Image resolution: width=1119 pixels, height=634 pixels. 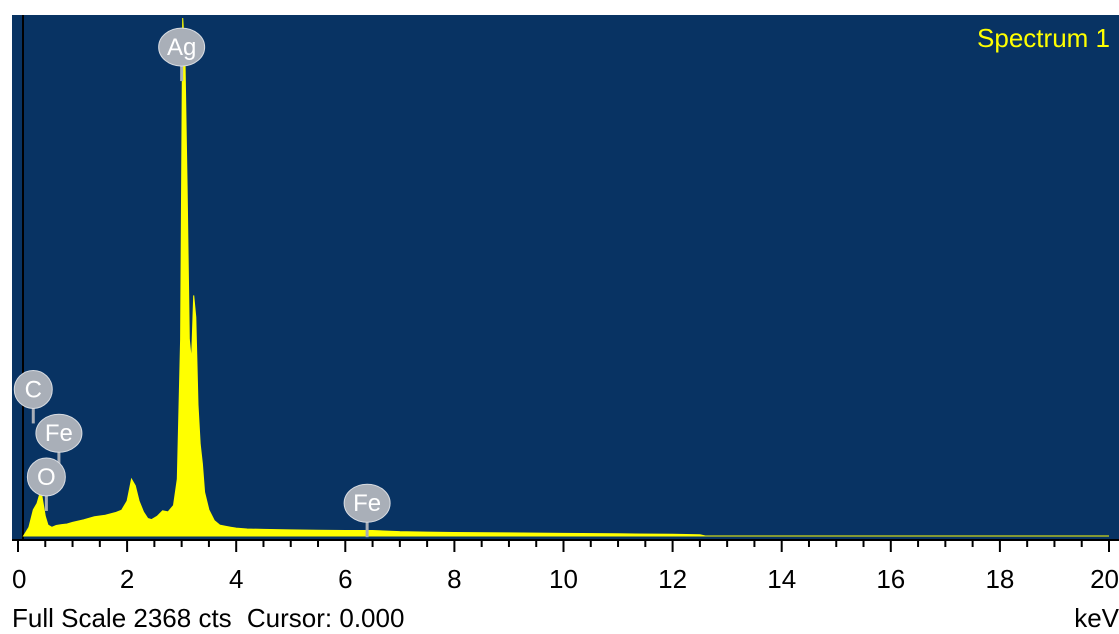 What do you see at coordinates (236, 579) in the screenshot?
I see `x-tick-label: 4` at bounding box center [236, 579].